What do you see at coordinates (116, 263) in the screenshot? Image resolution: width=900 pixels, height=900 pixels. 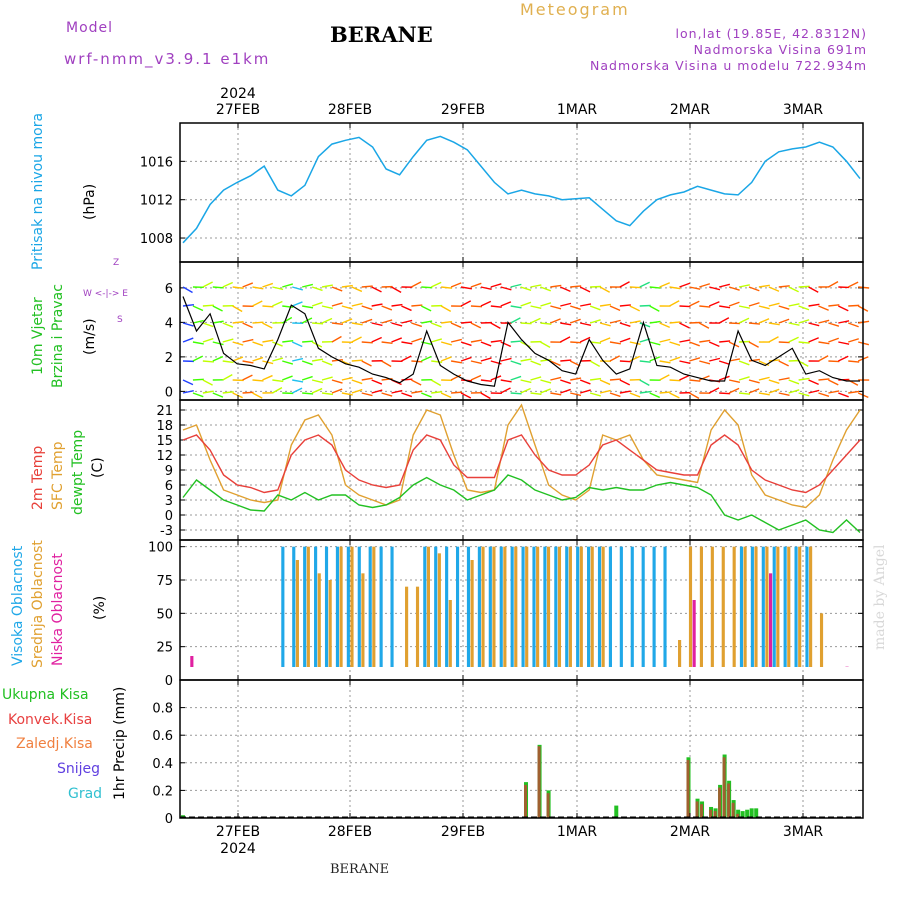 I see `compass-north: Z` at bounding box center [116, 263].